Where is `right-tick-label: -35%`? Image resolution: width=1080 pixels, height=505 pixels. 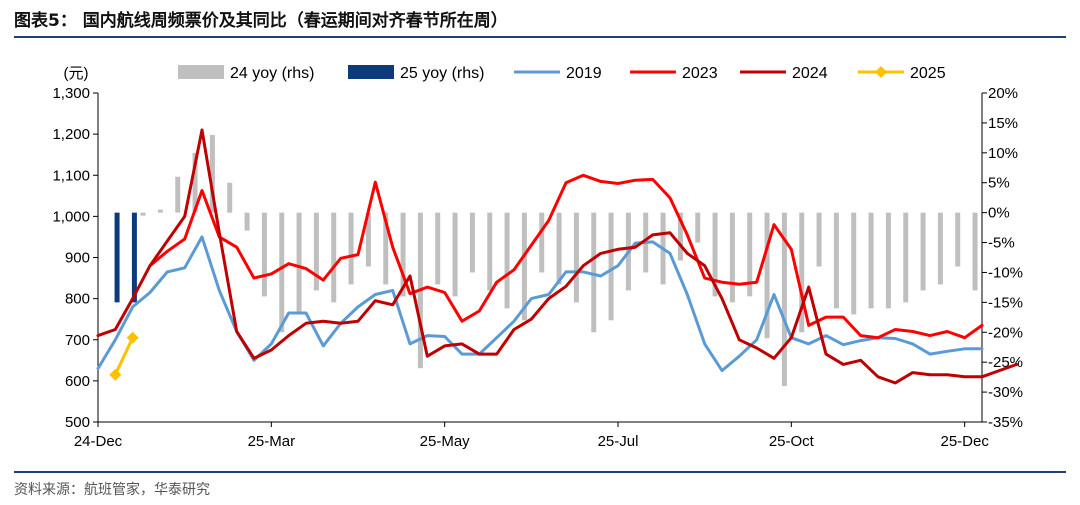
right-tick-label: -35% is located at coordinates (1005, 422).